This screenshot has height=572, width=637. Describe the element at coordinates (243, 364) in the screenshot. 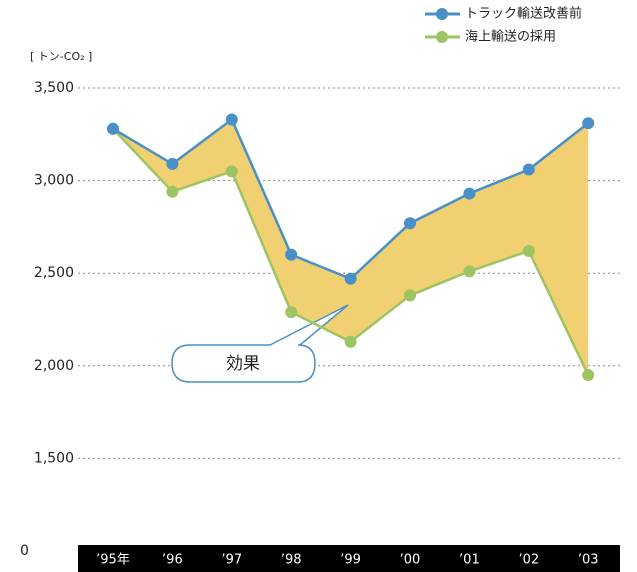

I see `callout-text: 効果` at that location.